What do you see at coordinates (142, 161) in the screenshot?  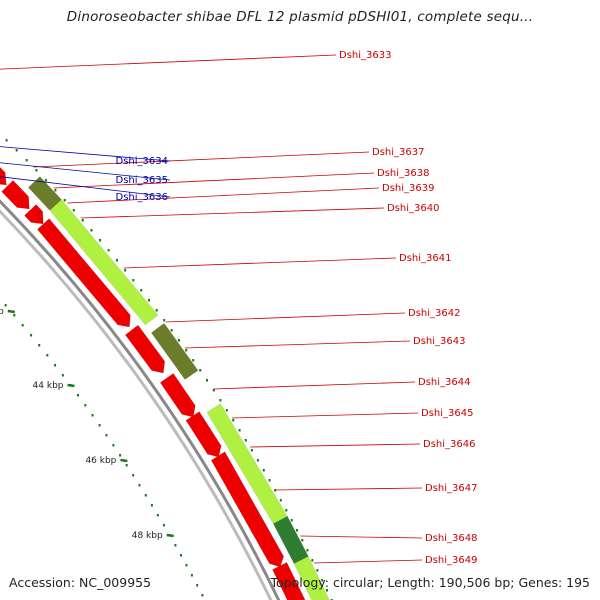 I see `gene-label-dshi_3634: Dshi_3634` at bounding box center [142, 161].